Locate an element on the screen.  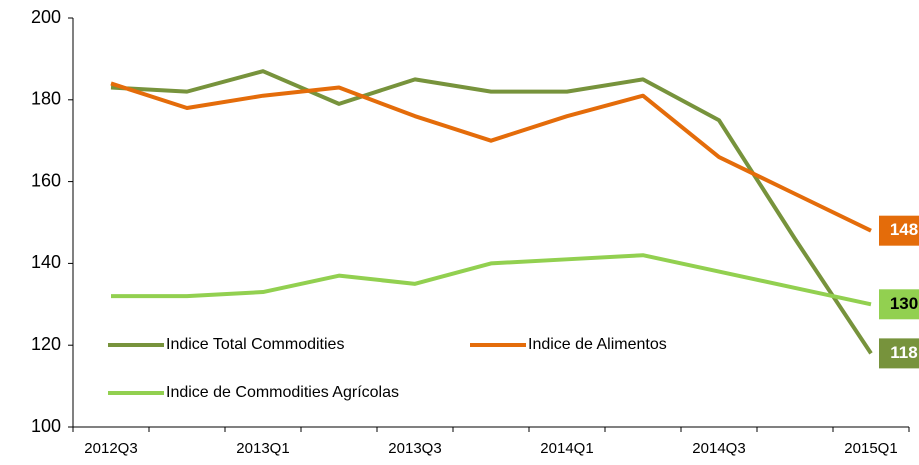
data-label: 118 is located at coordinates (903, 352).